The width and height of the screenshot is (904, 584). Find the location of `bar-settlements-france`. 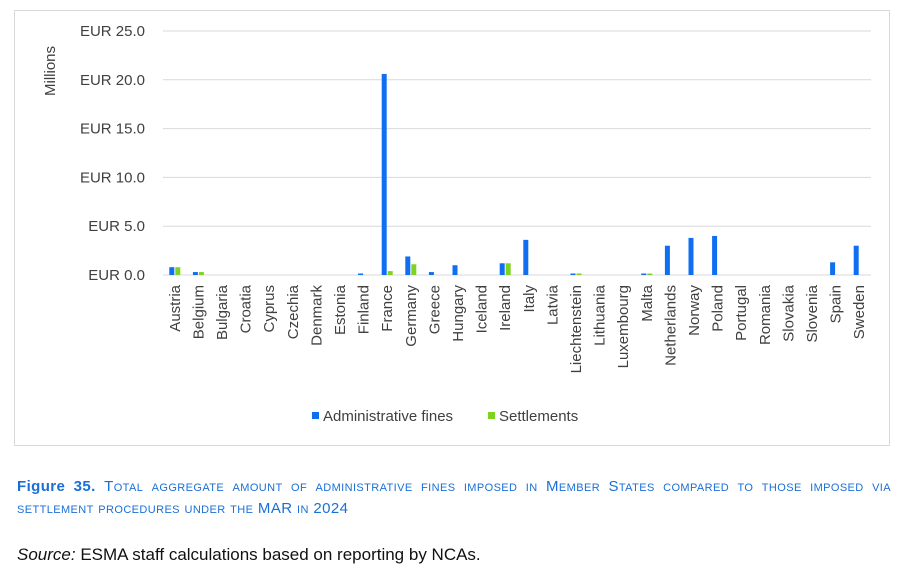

bar-settlements-france is located at coordinates (390, 273).